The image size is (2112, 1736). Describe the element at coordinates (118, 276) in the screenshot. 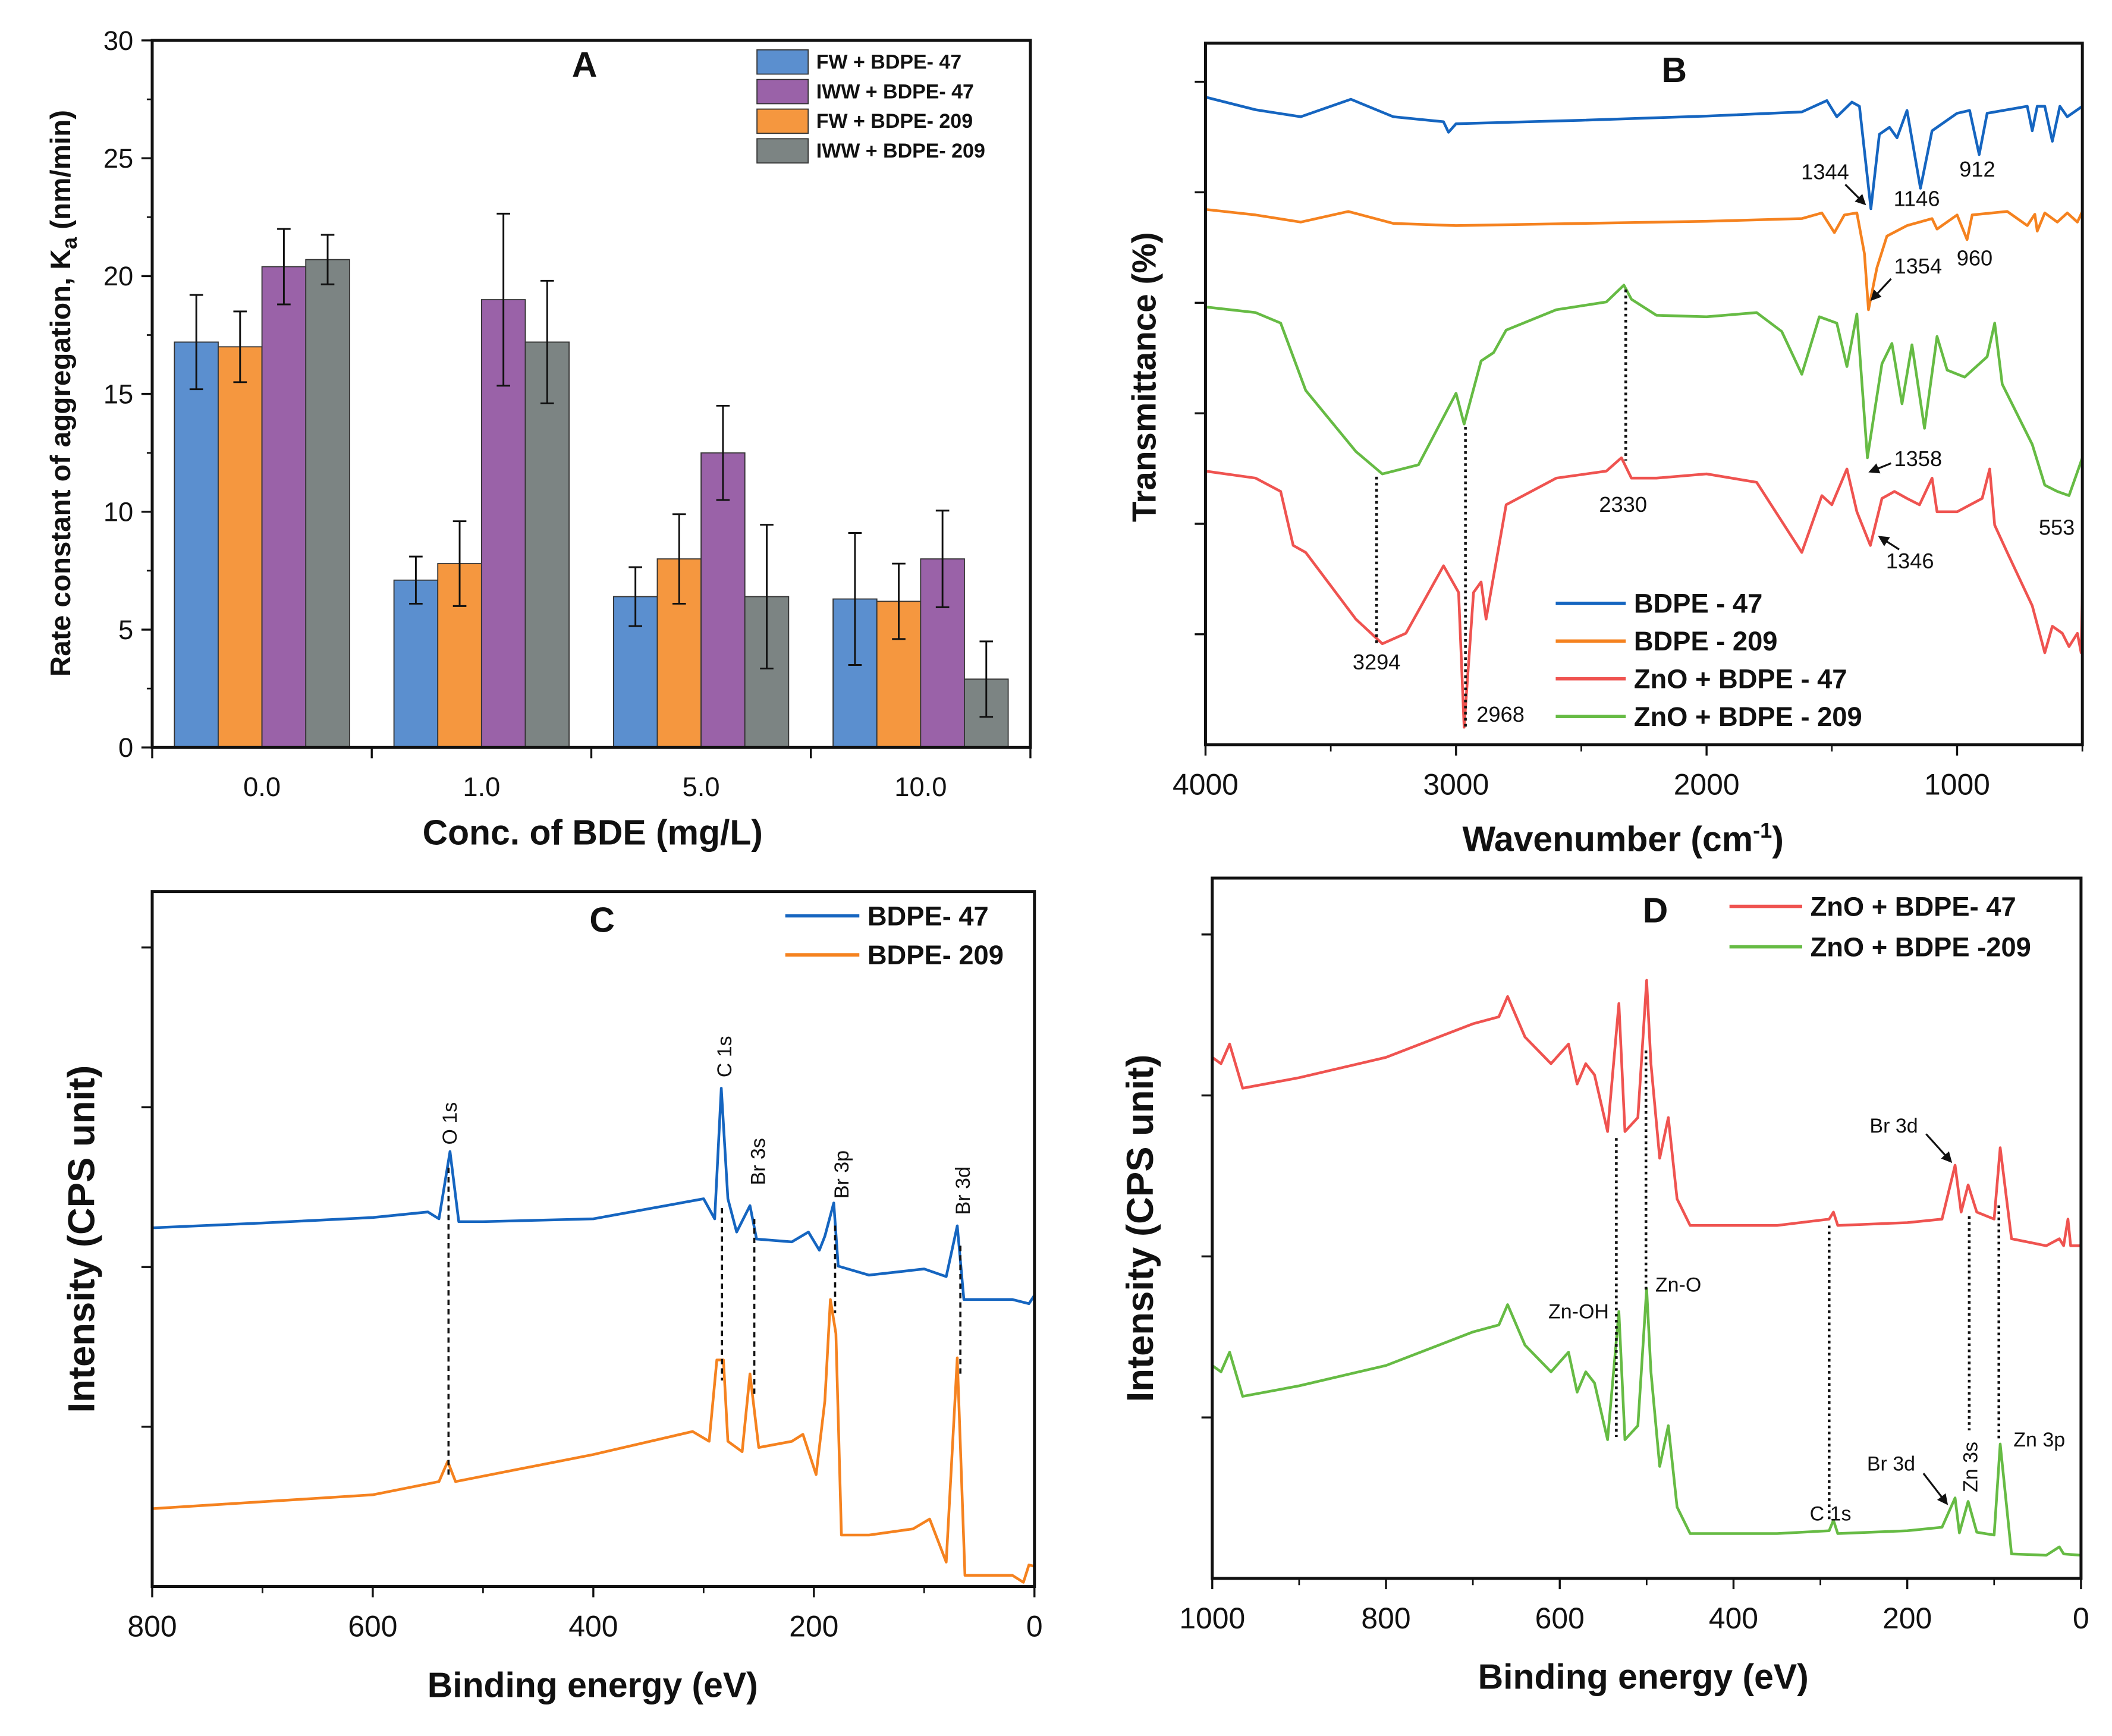

I see `y-tick-label: 20` at that location.